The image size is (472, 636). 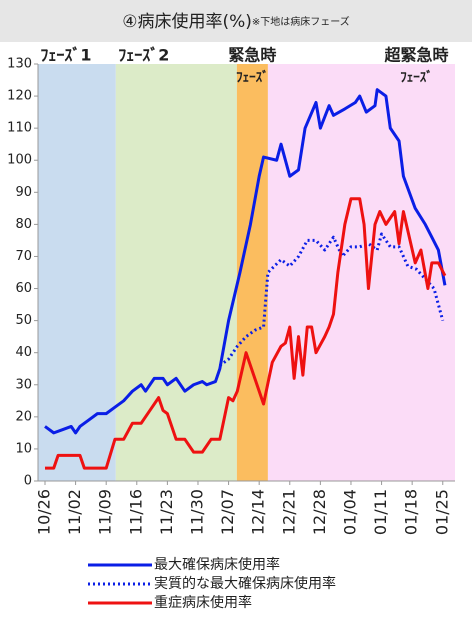 I want to click on y-tick-label: 60, so click(x=23, y=288).